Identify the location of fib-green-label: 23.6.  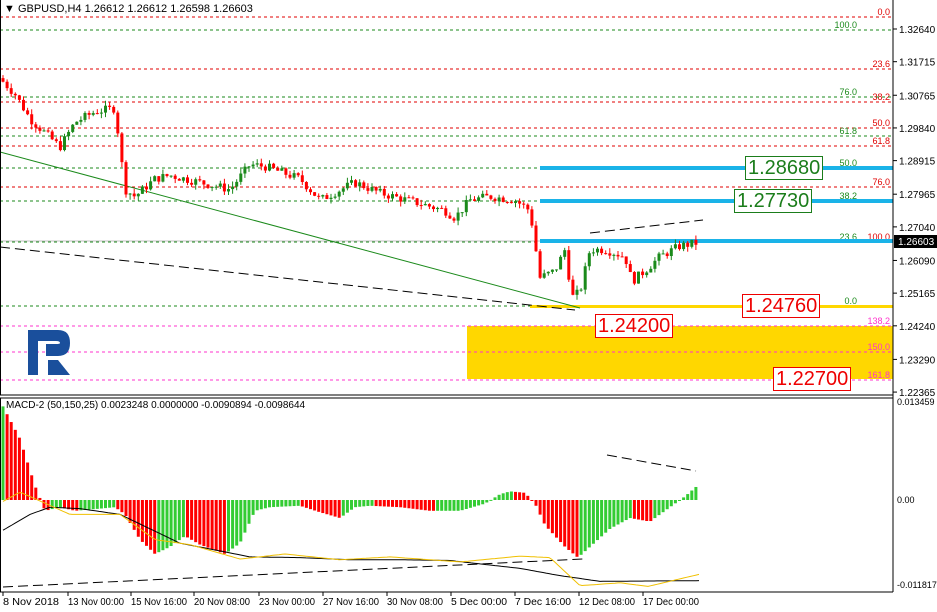
(848, 237).